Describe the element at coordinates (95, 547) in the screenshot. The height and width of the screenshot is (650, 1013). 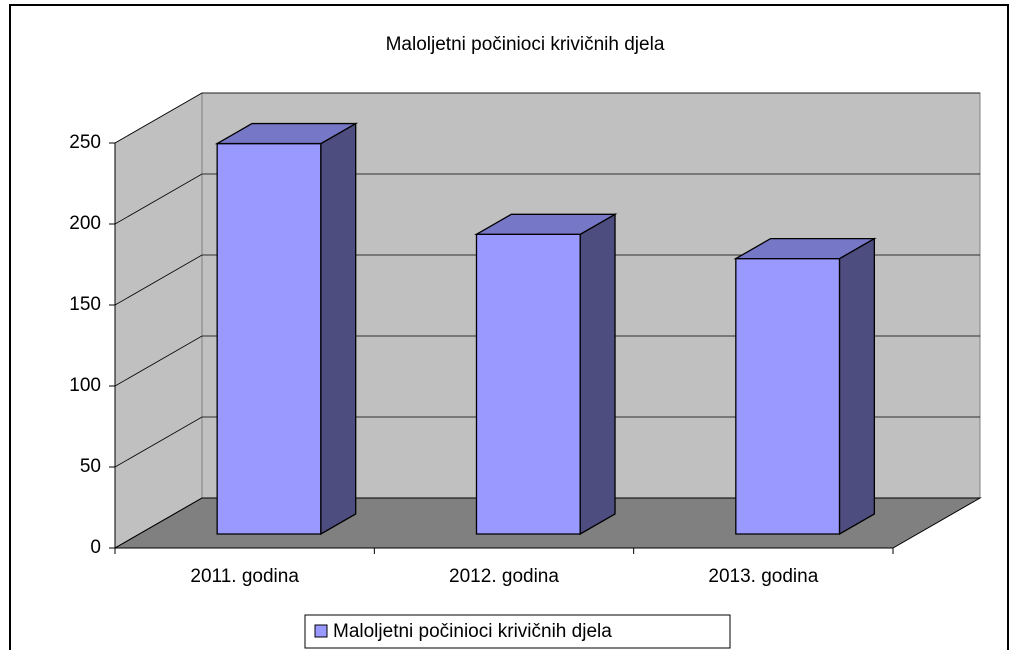
I see `y-tick-label: 0` at that location.